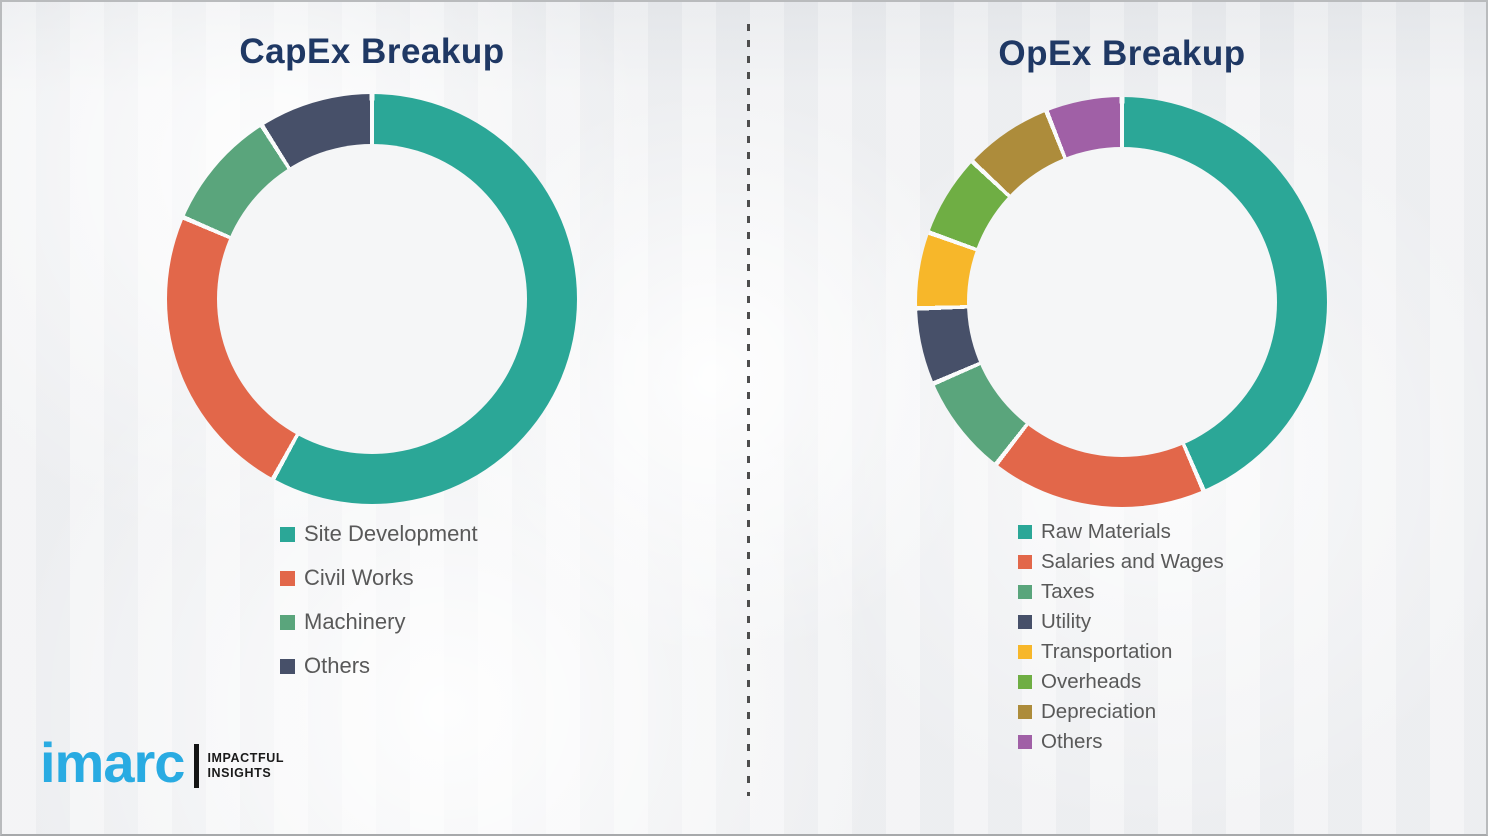 This screenshot has height=836, width=1488. What do you see at coordinates (1106, 531) in the screenshot?
I see `legend-label: Raw Materials` at bounding box center [1106, 531].